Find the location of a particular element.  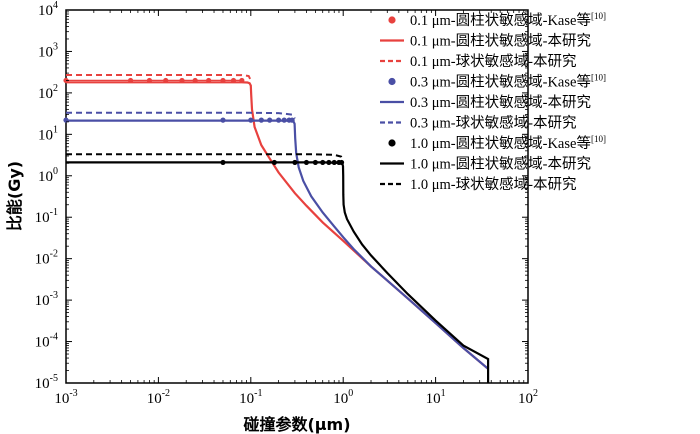

series-8-line is located at coordinates (205, 157).